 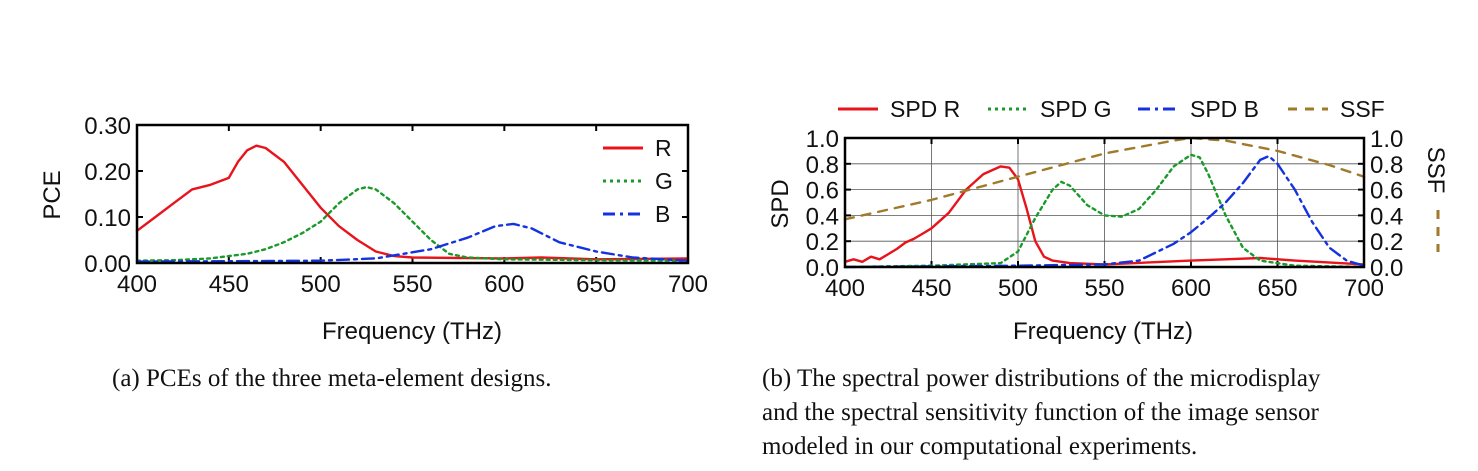 I want to click on chart-a-series-r-line, so click(x=412, y=202).